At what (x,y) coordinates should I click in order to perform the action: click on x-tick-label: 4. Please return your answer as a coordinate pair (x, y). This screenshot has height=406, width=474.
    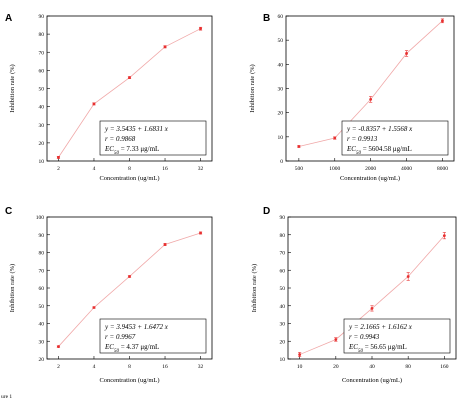
    Looking at the image, I should click on (94, 367).